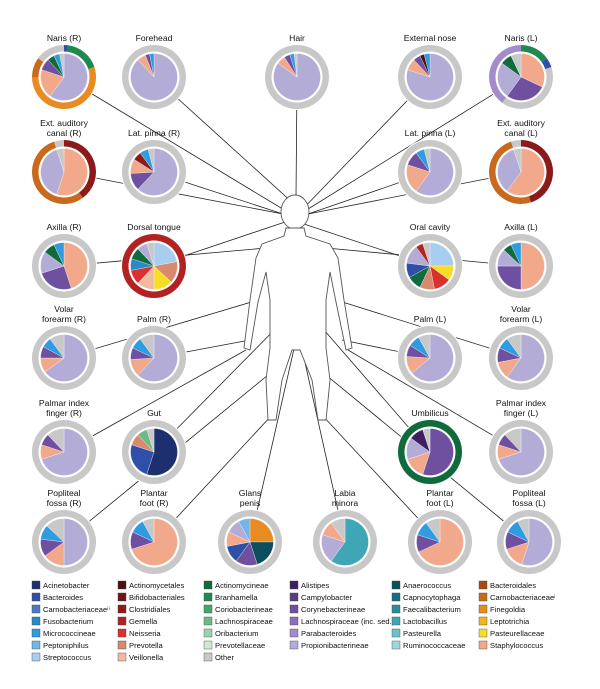 The height and width of the screenshot is (689, 600). What do you see at coordinates (139, 633) in the screenshot?
I see `legend-item: Neisseria` at bounding box center [139, 633].